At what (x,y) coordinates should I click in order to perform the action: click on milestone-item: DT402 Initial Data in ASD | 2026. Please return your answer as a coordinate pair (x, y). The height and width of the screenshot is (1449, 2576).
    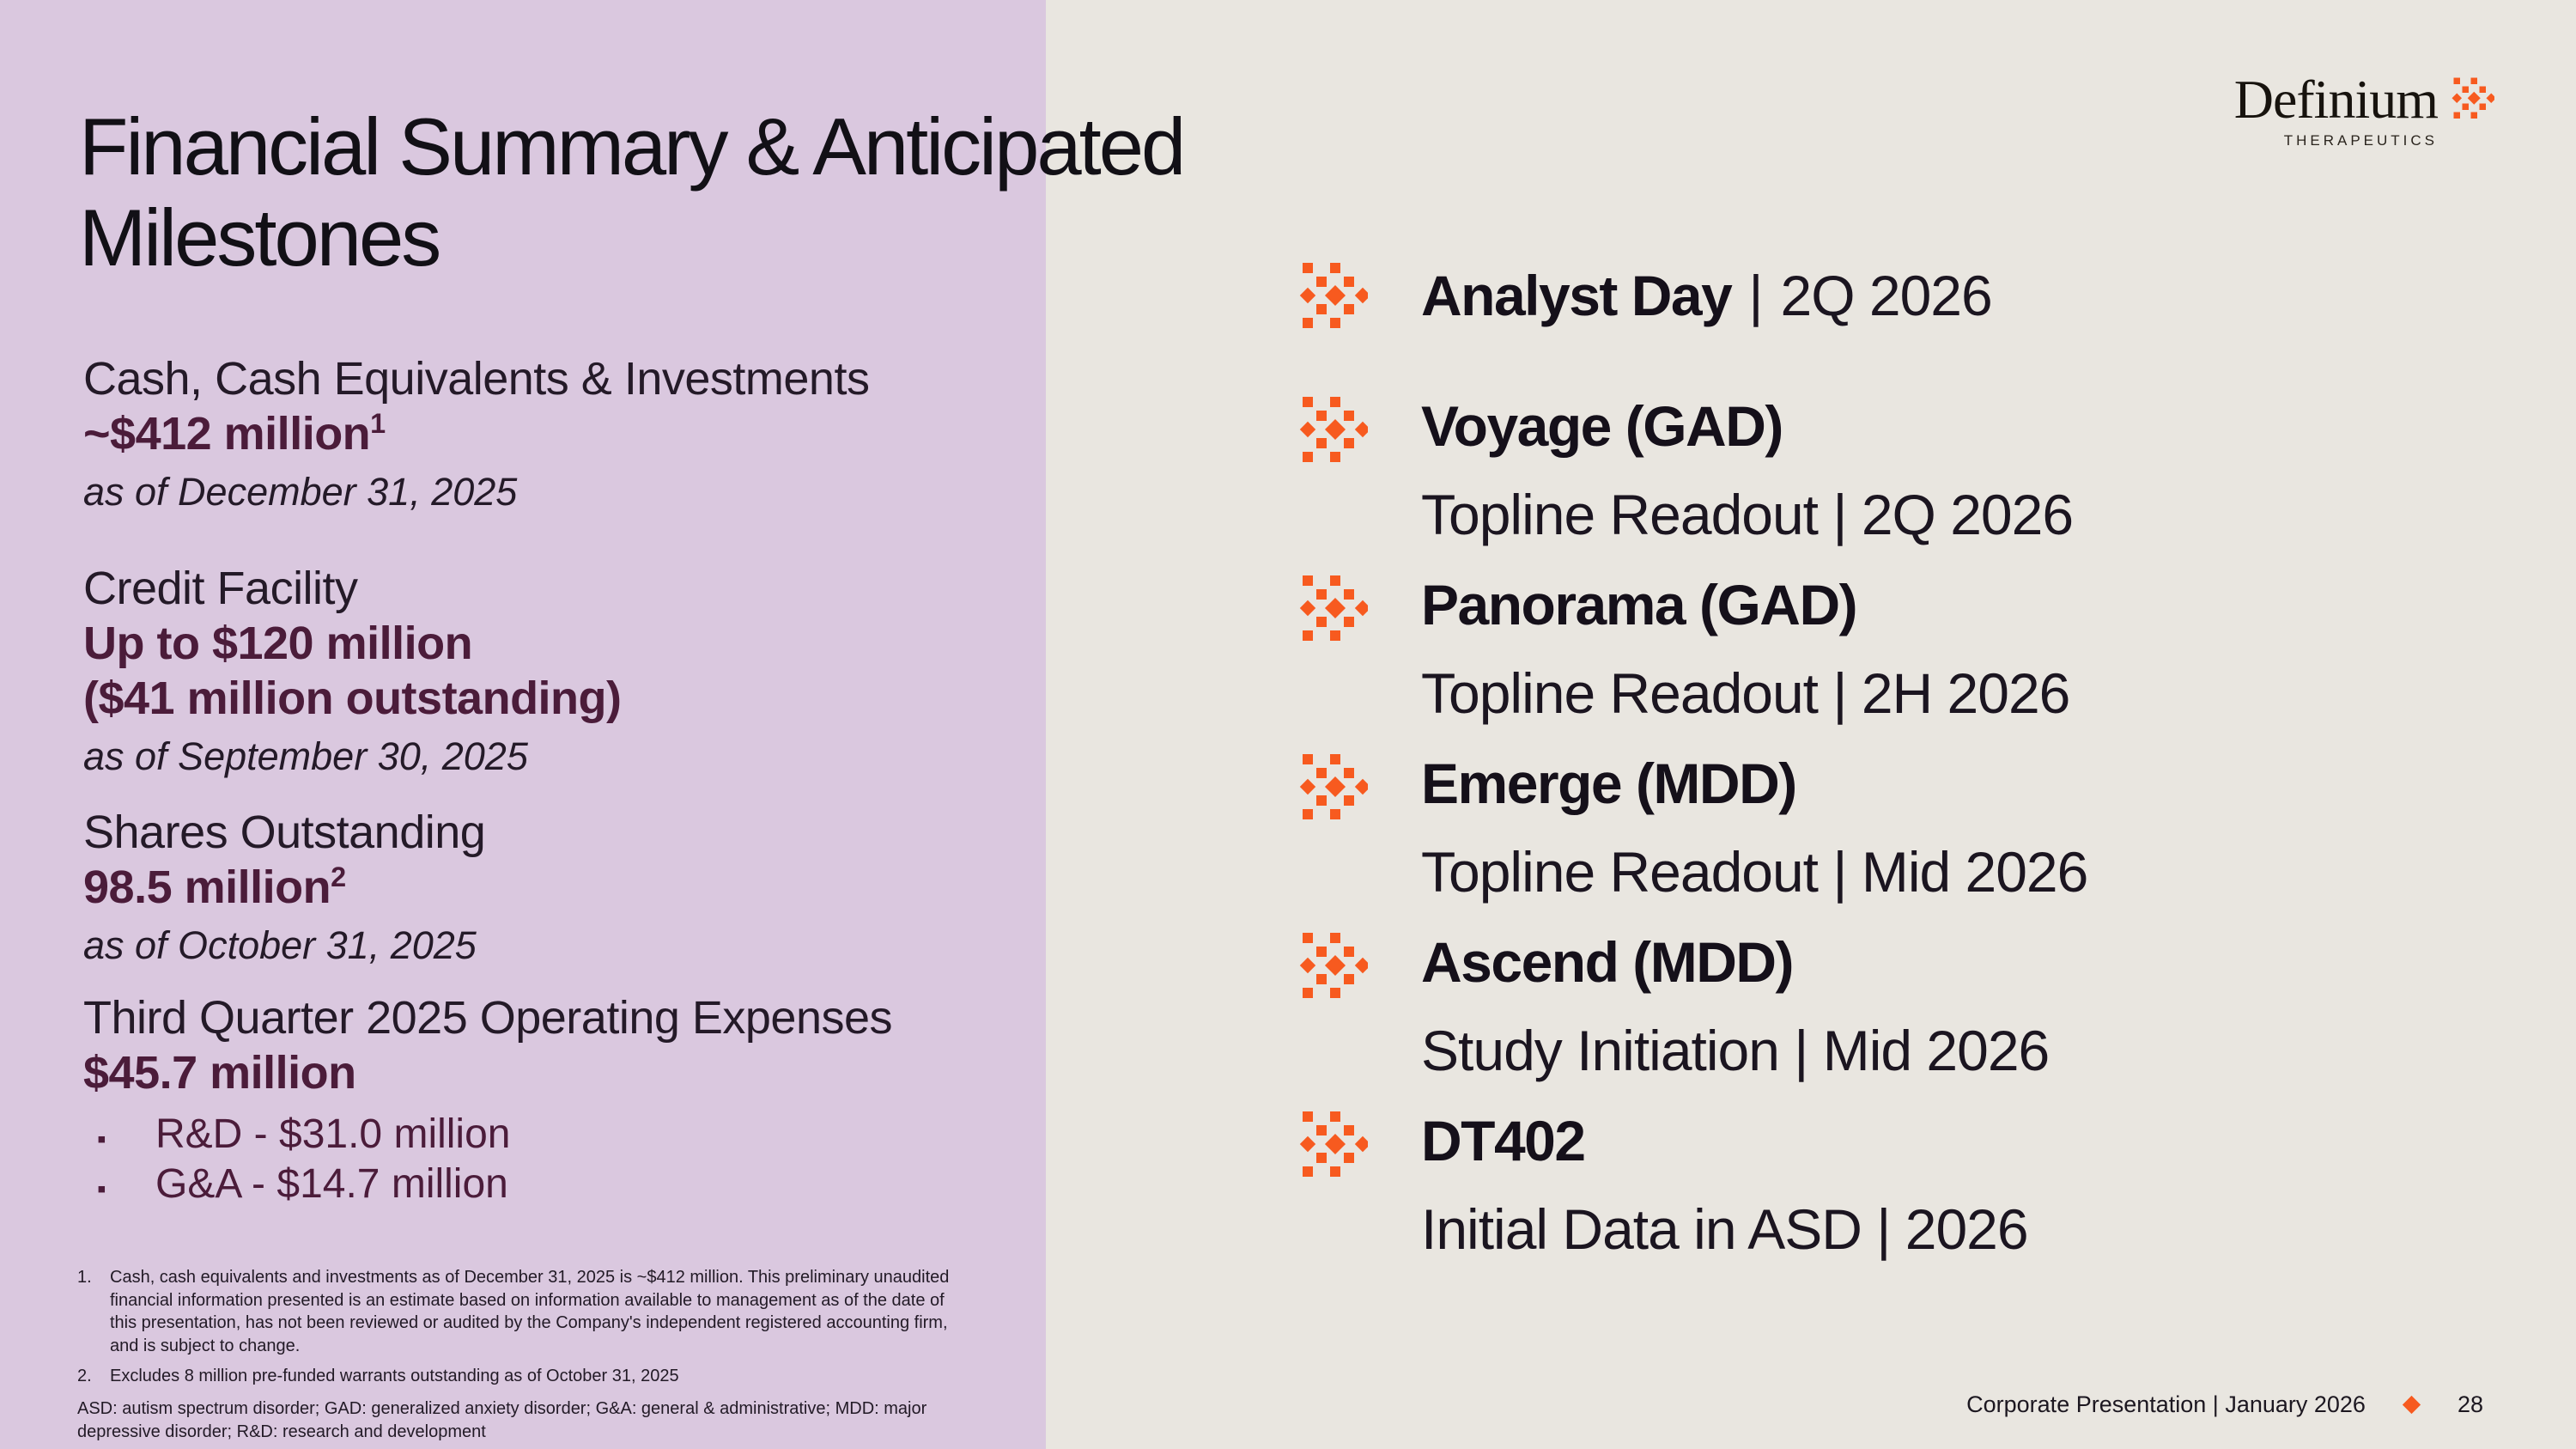
    Looking at the image, I should click on (1857, 1189).